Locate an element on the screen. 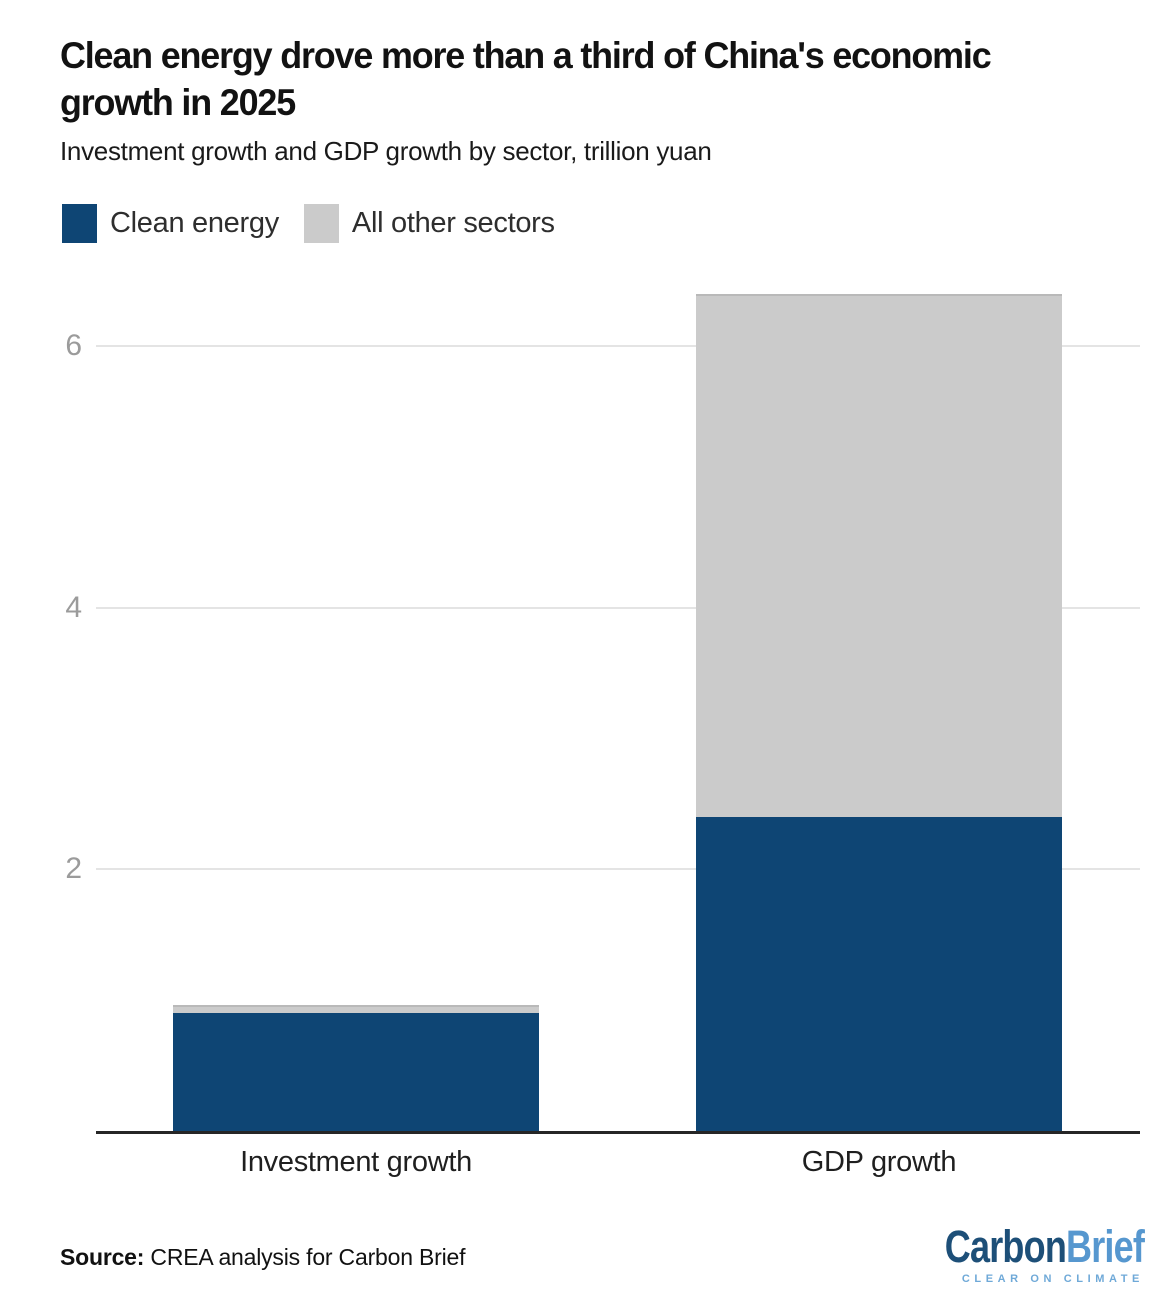 This screenshot has width=1166, height=1294. legend-label-clean-energy: Clean energy is located at coordinates (194, 223).